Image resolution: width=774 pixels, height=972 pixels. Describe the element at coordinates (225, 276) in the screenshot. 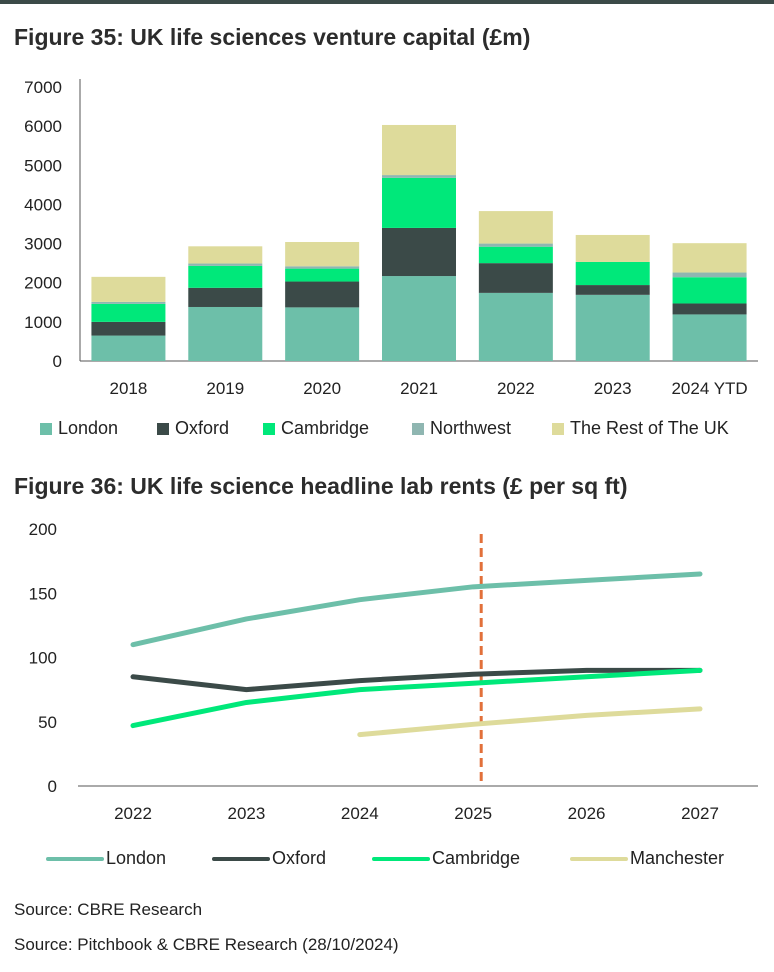

I see `bar-cambridge-2019` at that location.